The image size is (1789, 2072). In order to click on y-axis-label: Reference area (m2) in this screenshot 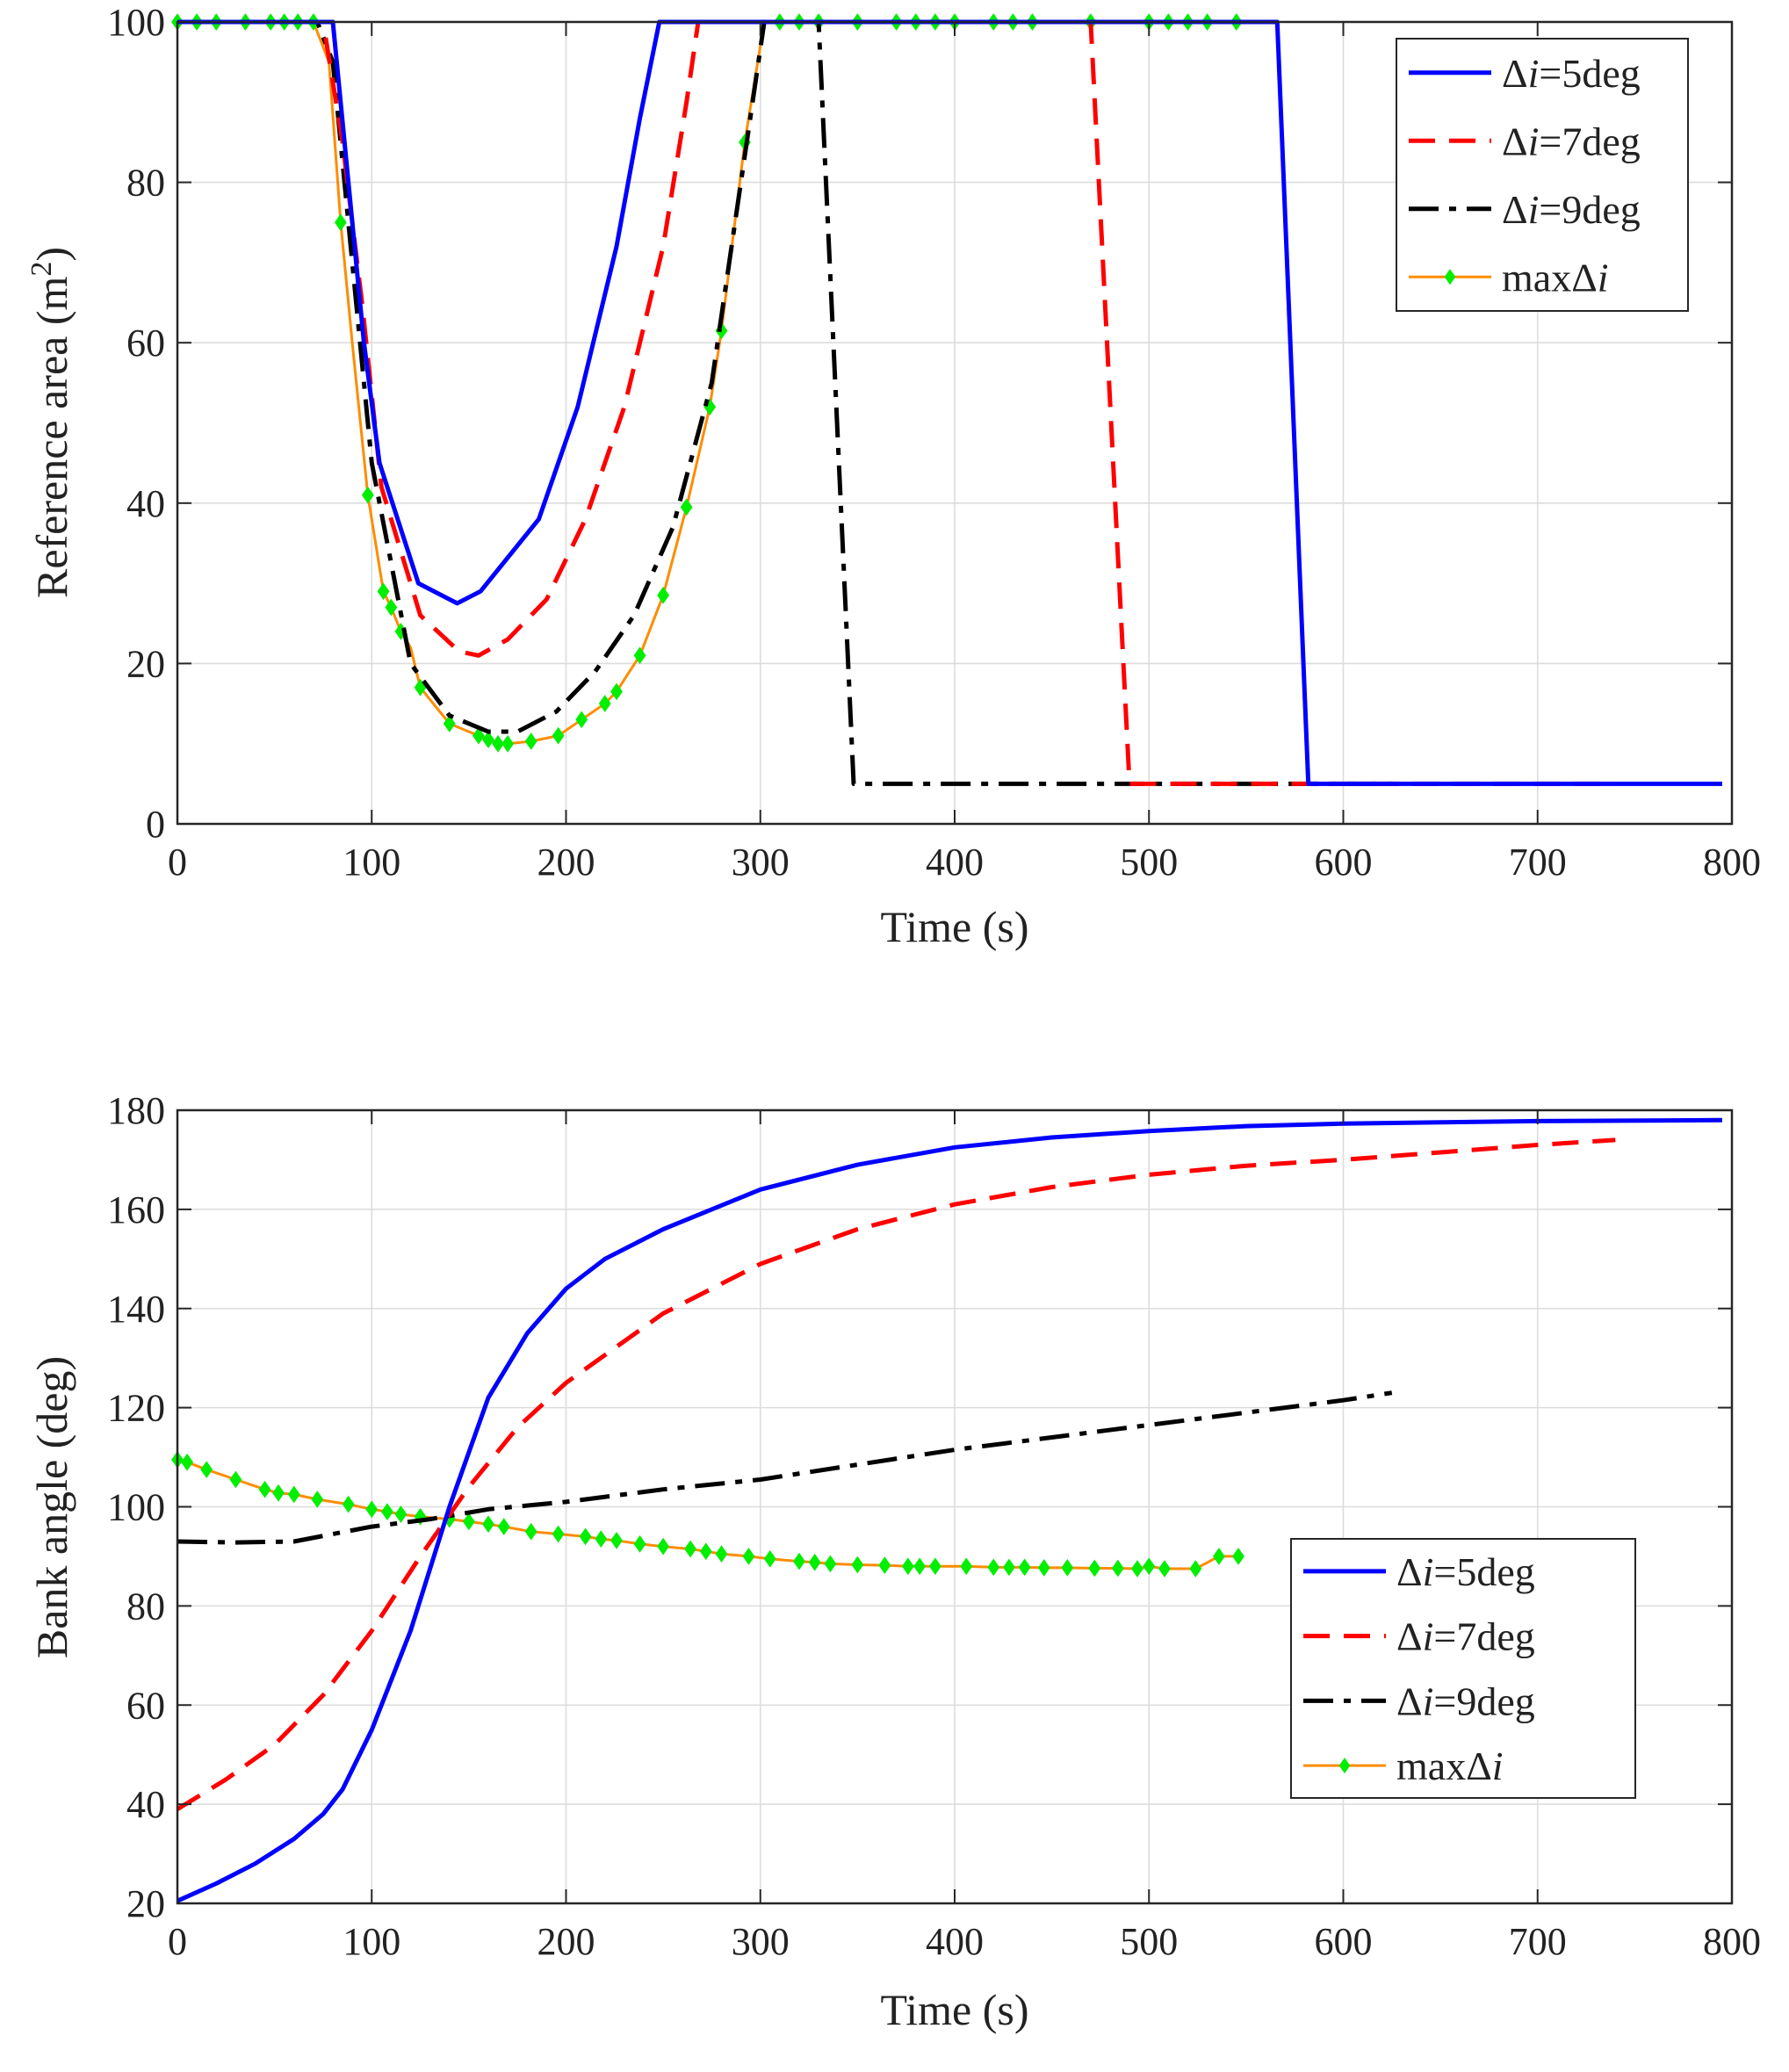, I will do `click(50, 422)`.